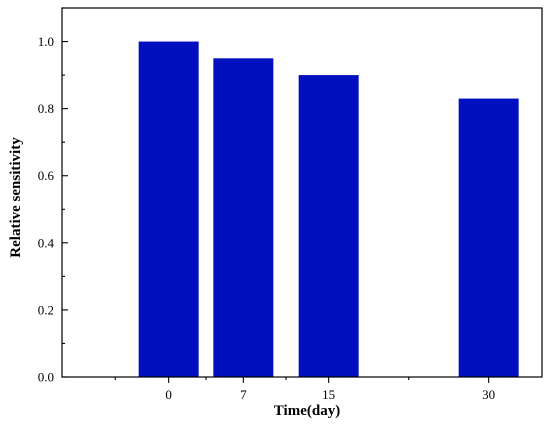  What do you see at coordinates (488, 394) in the screenshot?
I see `x-tick-label: 30` at bounding box center [488, 394].